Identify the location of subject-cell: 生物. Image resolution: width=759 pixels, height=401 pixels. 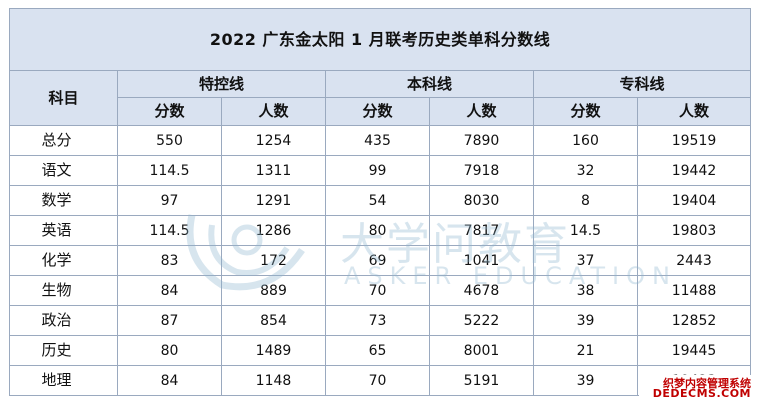
(63, 290).